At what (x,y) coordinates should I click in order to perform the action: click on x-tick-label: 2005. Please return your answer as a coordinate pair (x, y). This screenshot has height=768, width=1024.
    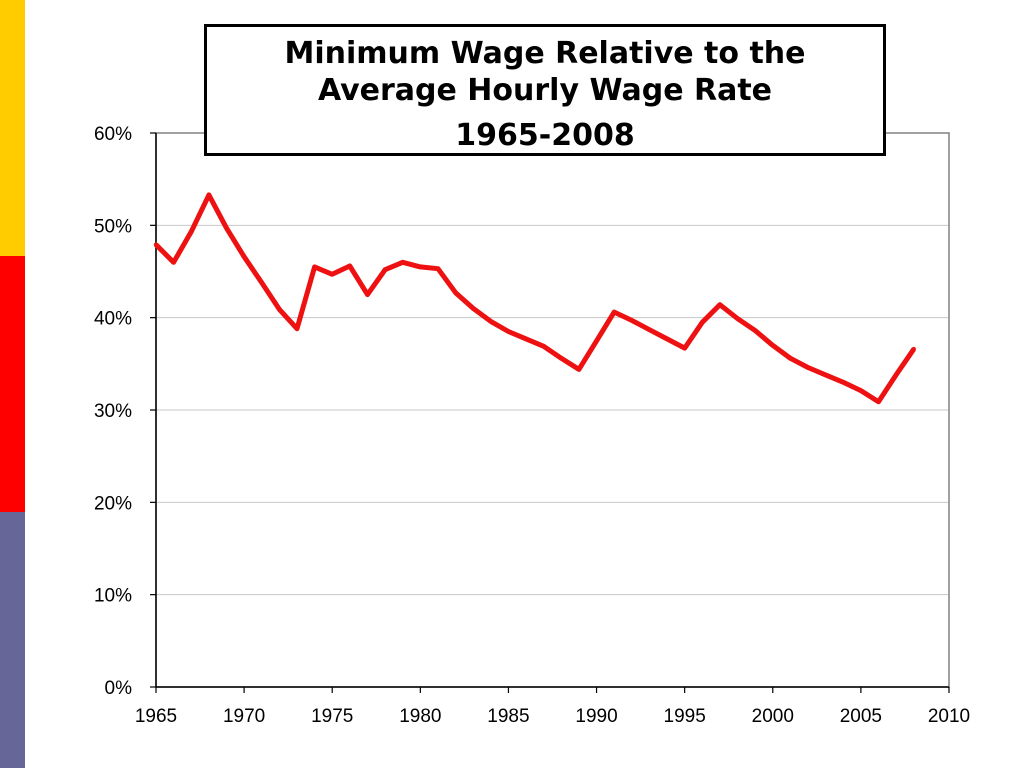
    Looking at the image, I should click on (861, 716).